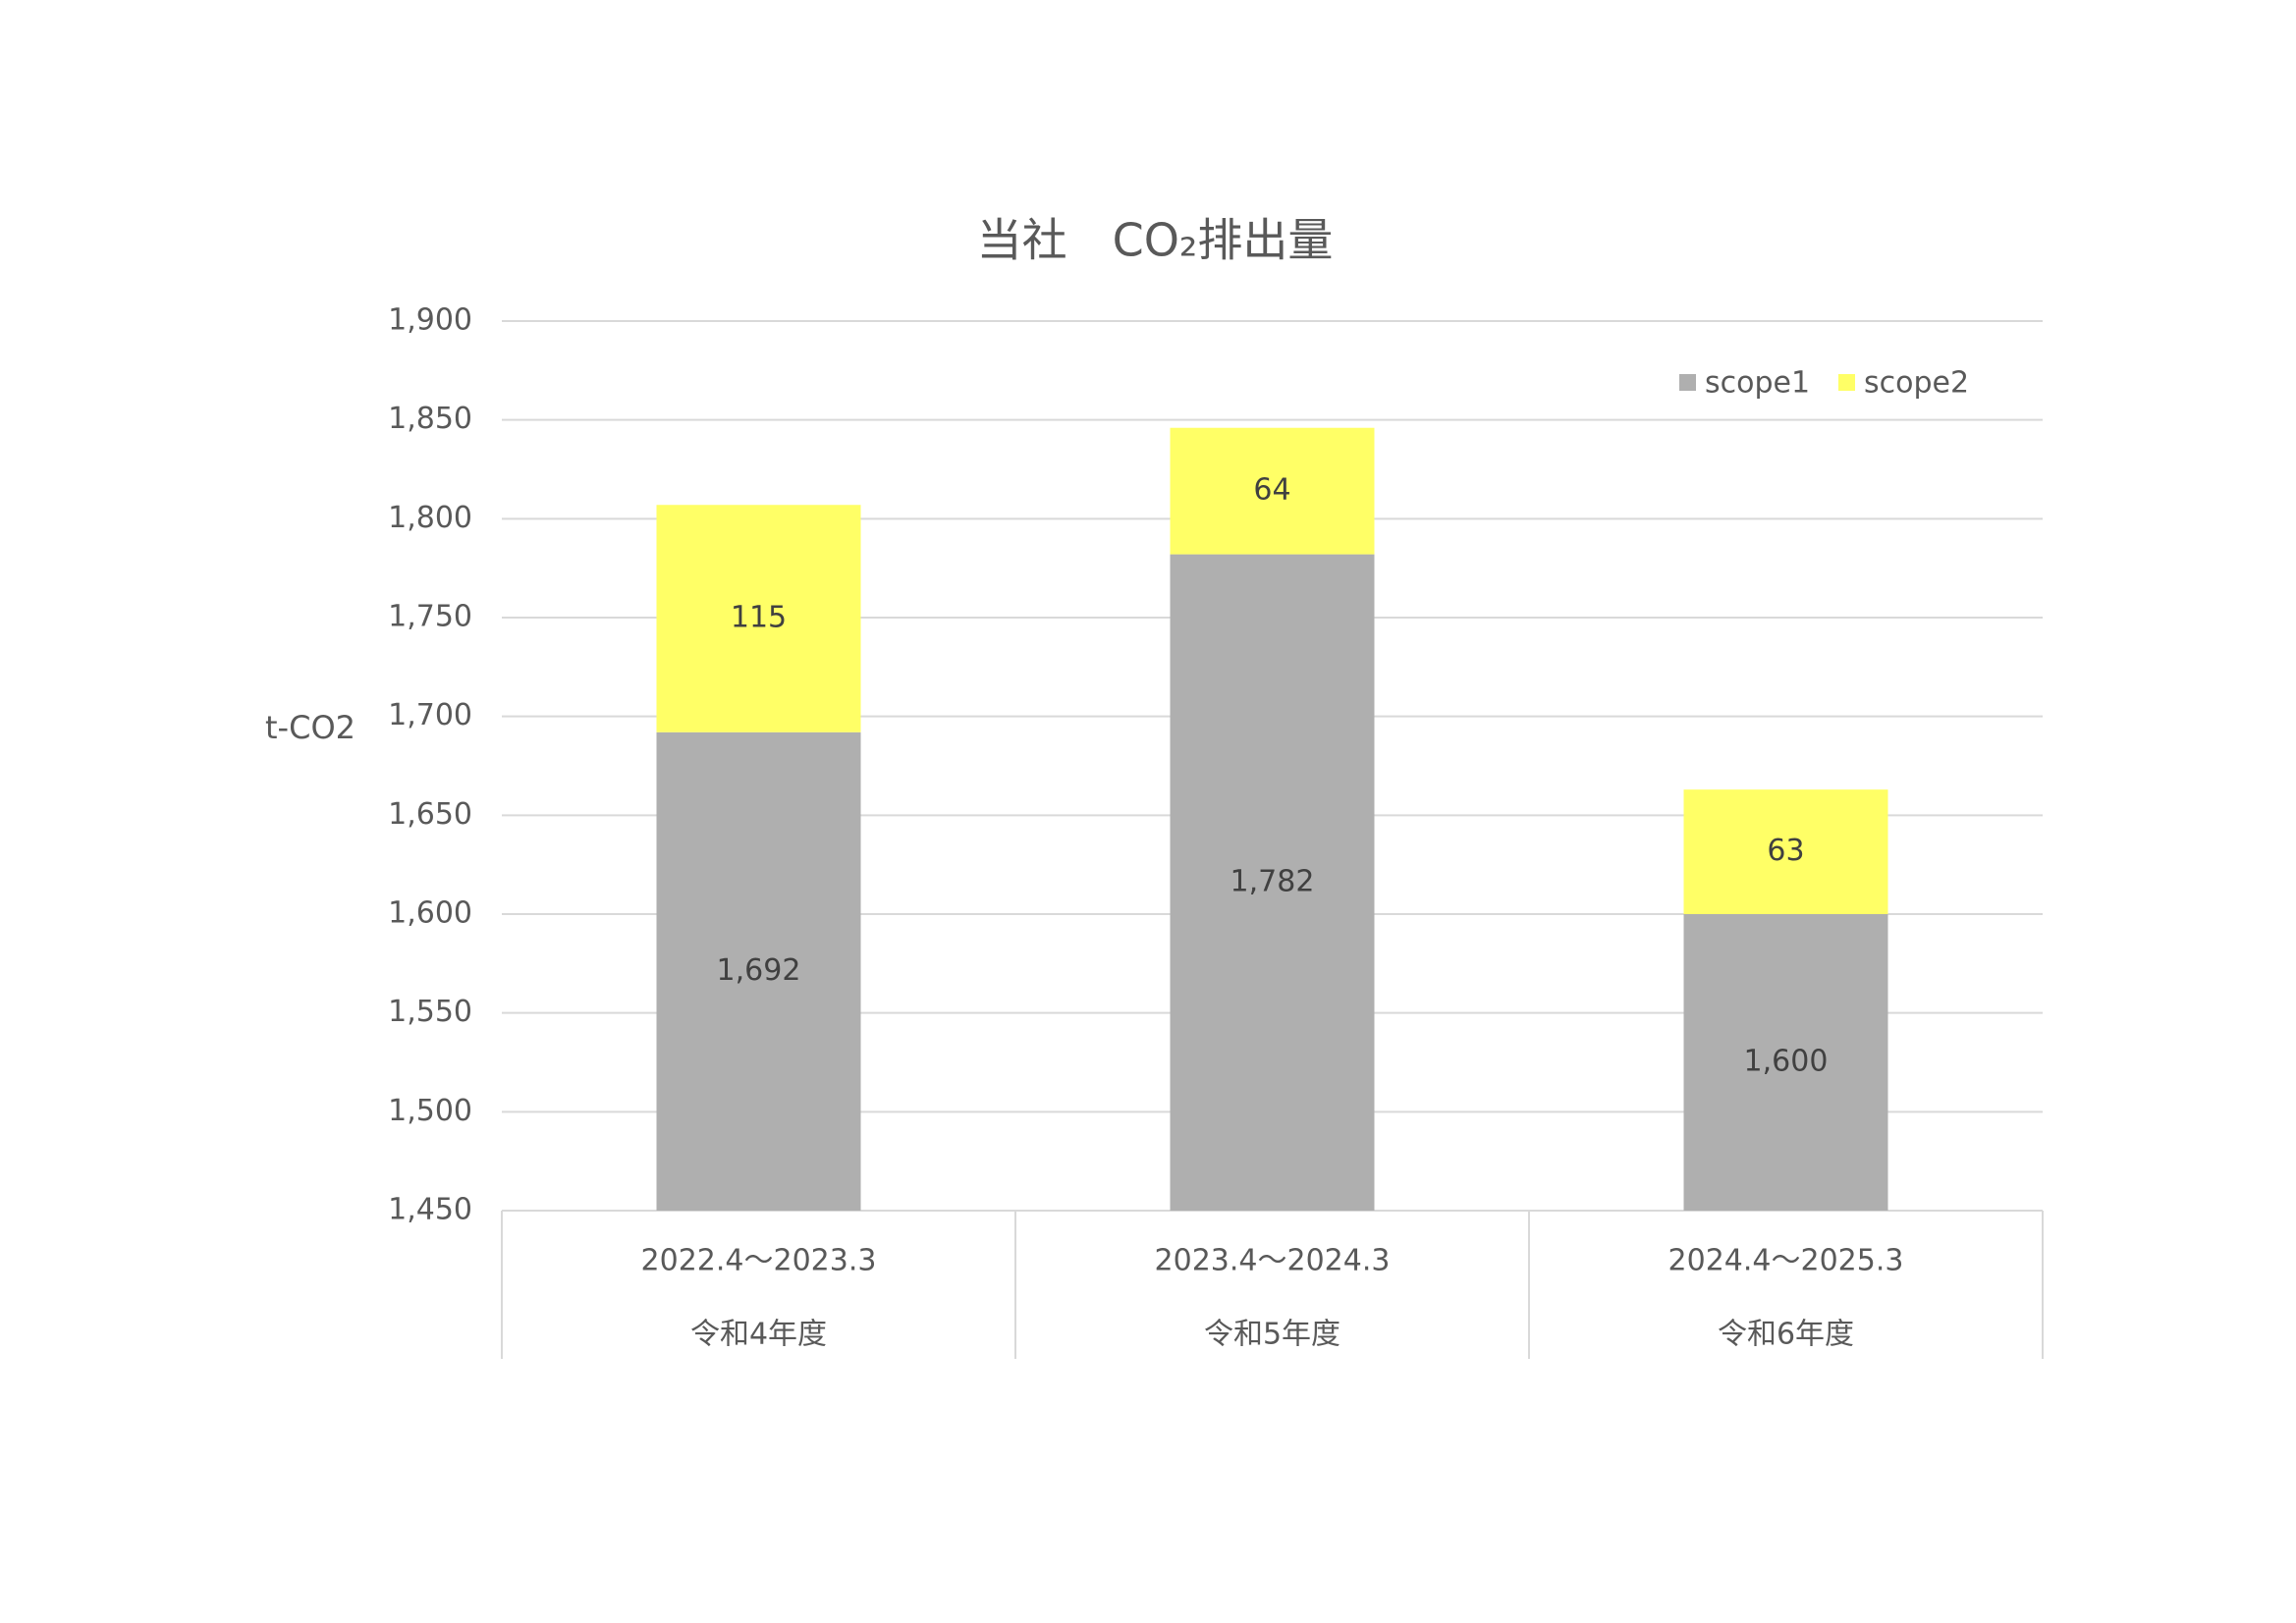 The image size is (2296, 1623). I want to click on legend-label: scope1, so click(1757, 383).